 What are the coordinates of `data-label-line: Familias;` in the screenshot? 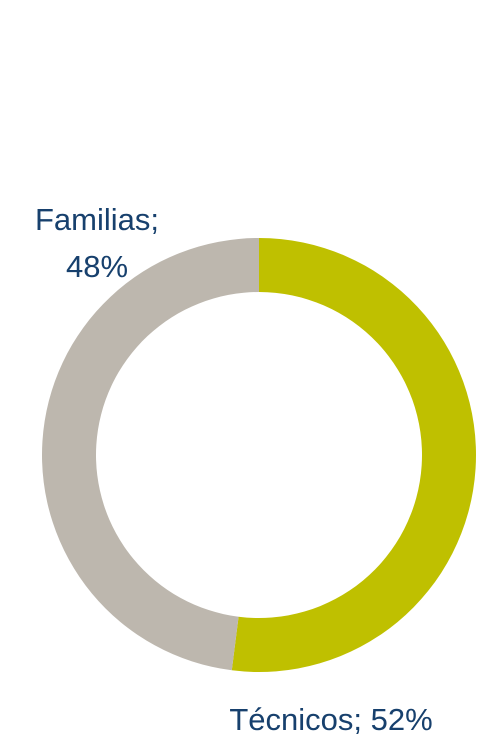 It's located at (97, 219).